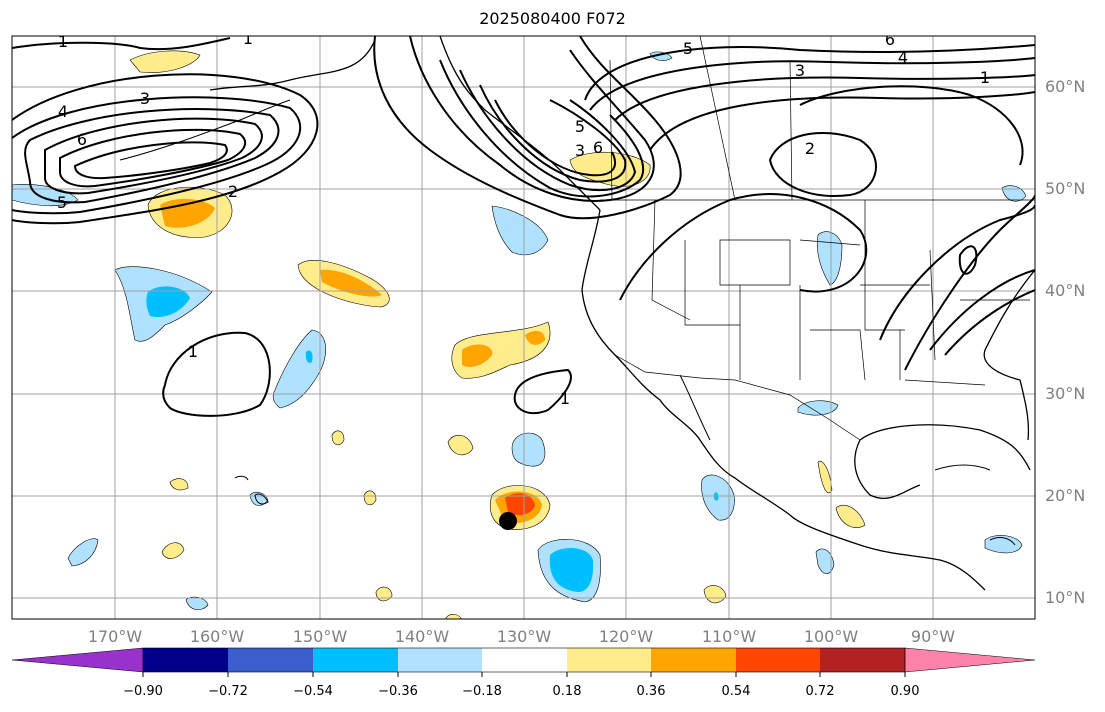 The image size is (1105, 712). Describe the element at coordinates (77, 660) in the screenshot. I see `colorbar-under-arrow` at that location.